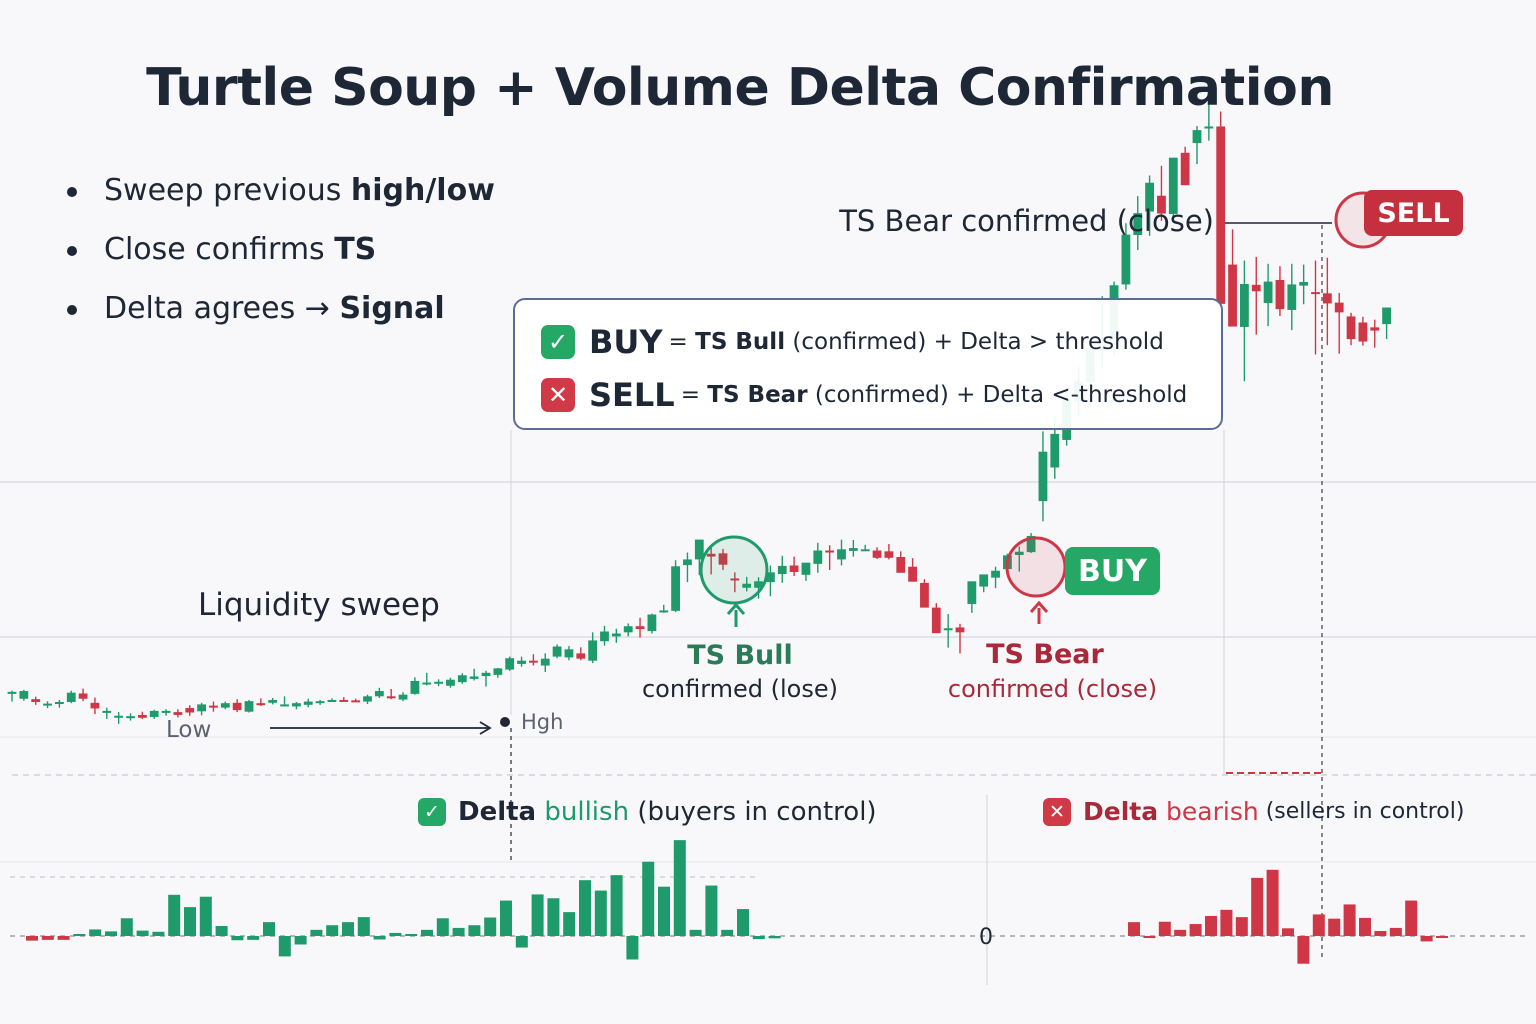 The image size is (1536, 1024). I want to click on page-title: Turtle Soup + Volume Delta Confirmation, so click(740, 88).